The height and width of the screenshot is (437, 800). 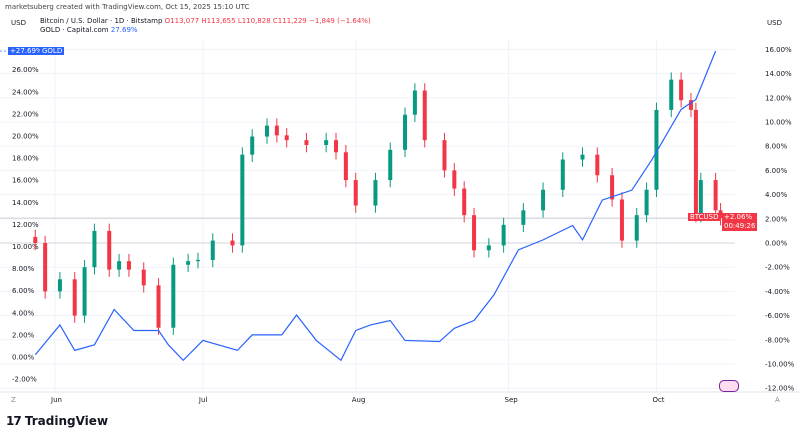 What do you see at coordinates (124, 30) in the screenshot?
I see `gold-change: 27.69%` at bounding box center [124, 30].